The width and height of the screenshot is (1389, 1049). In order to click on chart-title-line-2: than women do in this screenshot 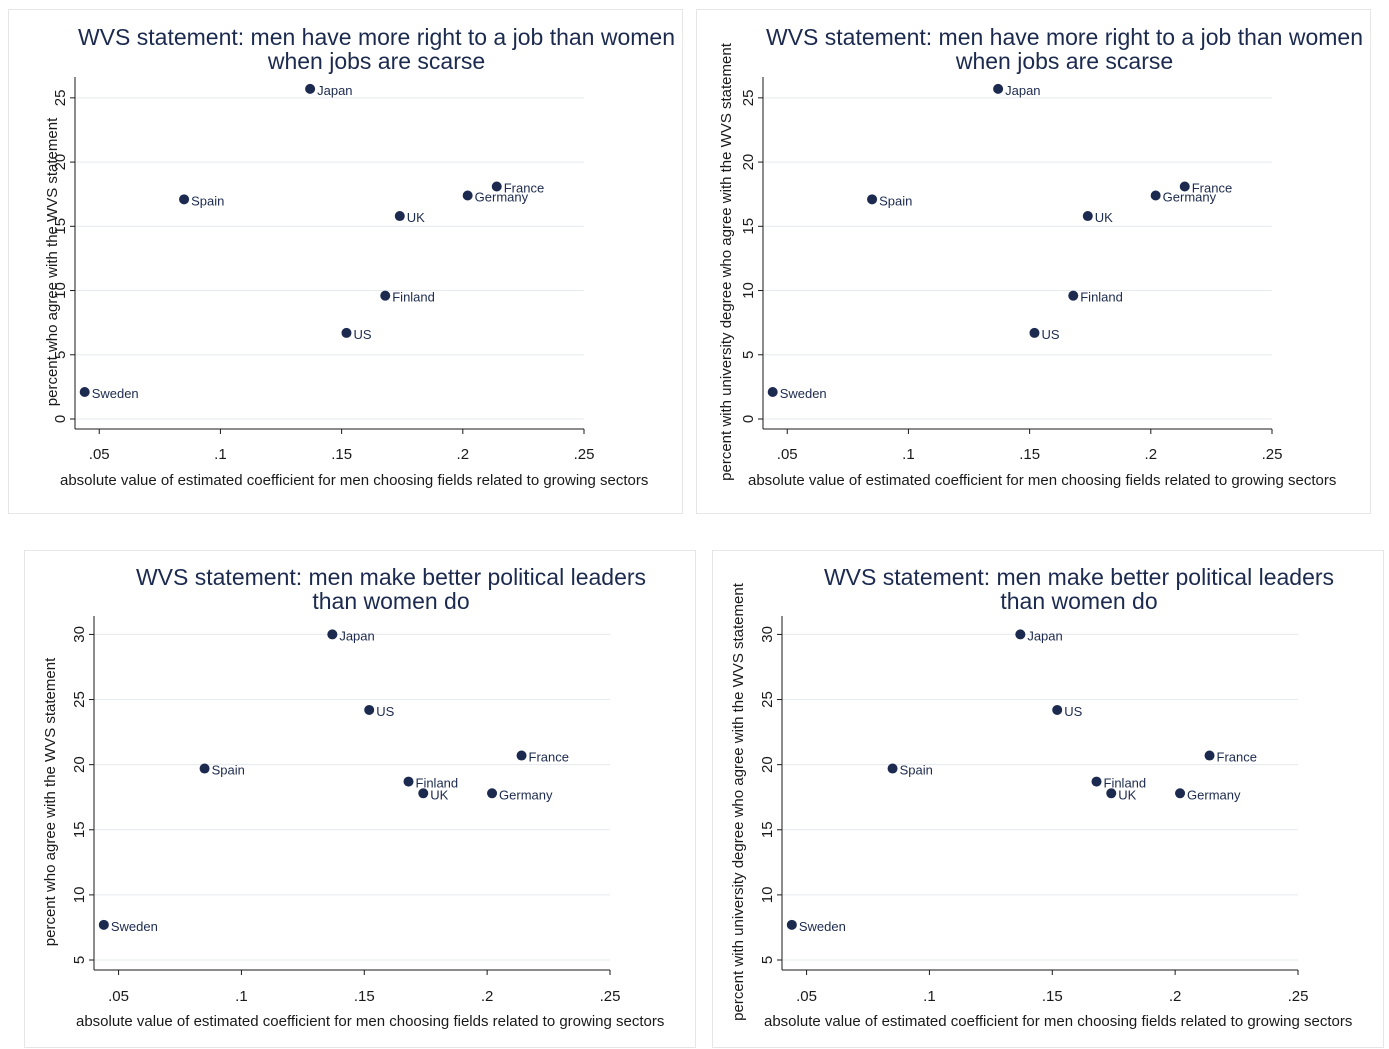, I will do `click(1078, 601)`.